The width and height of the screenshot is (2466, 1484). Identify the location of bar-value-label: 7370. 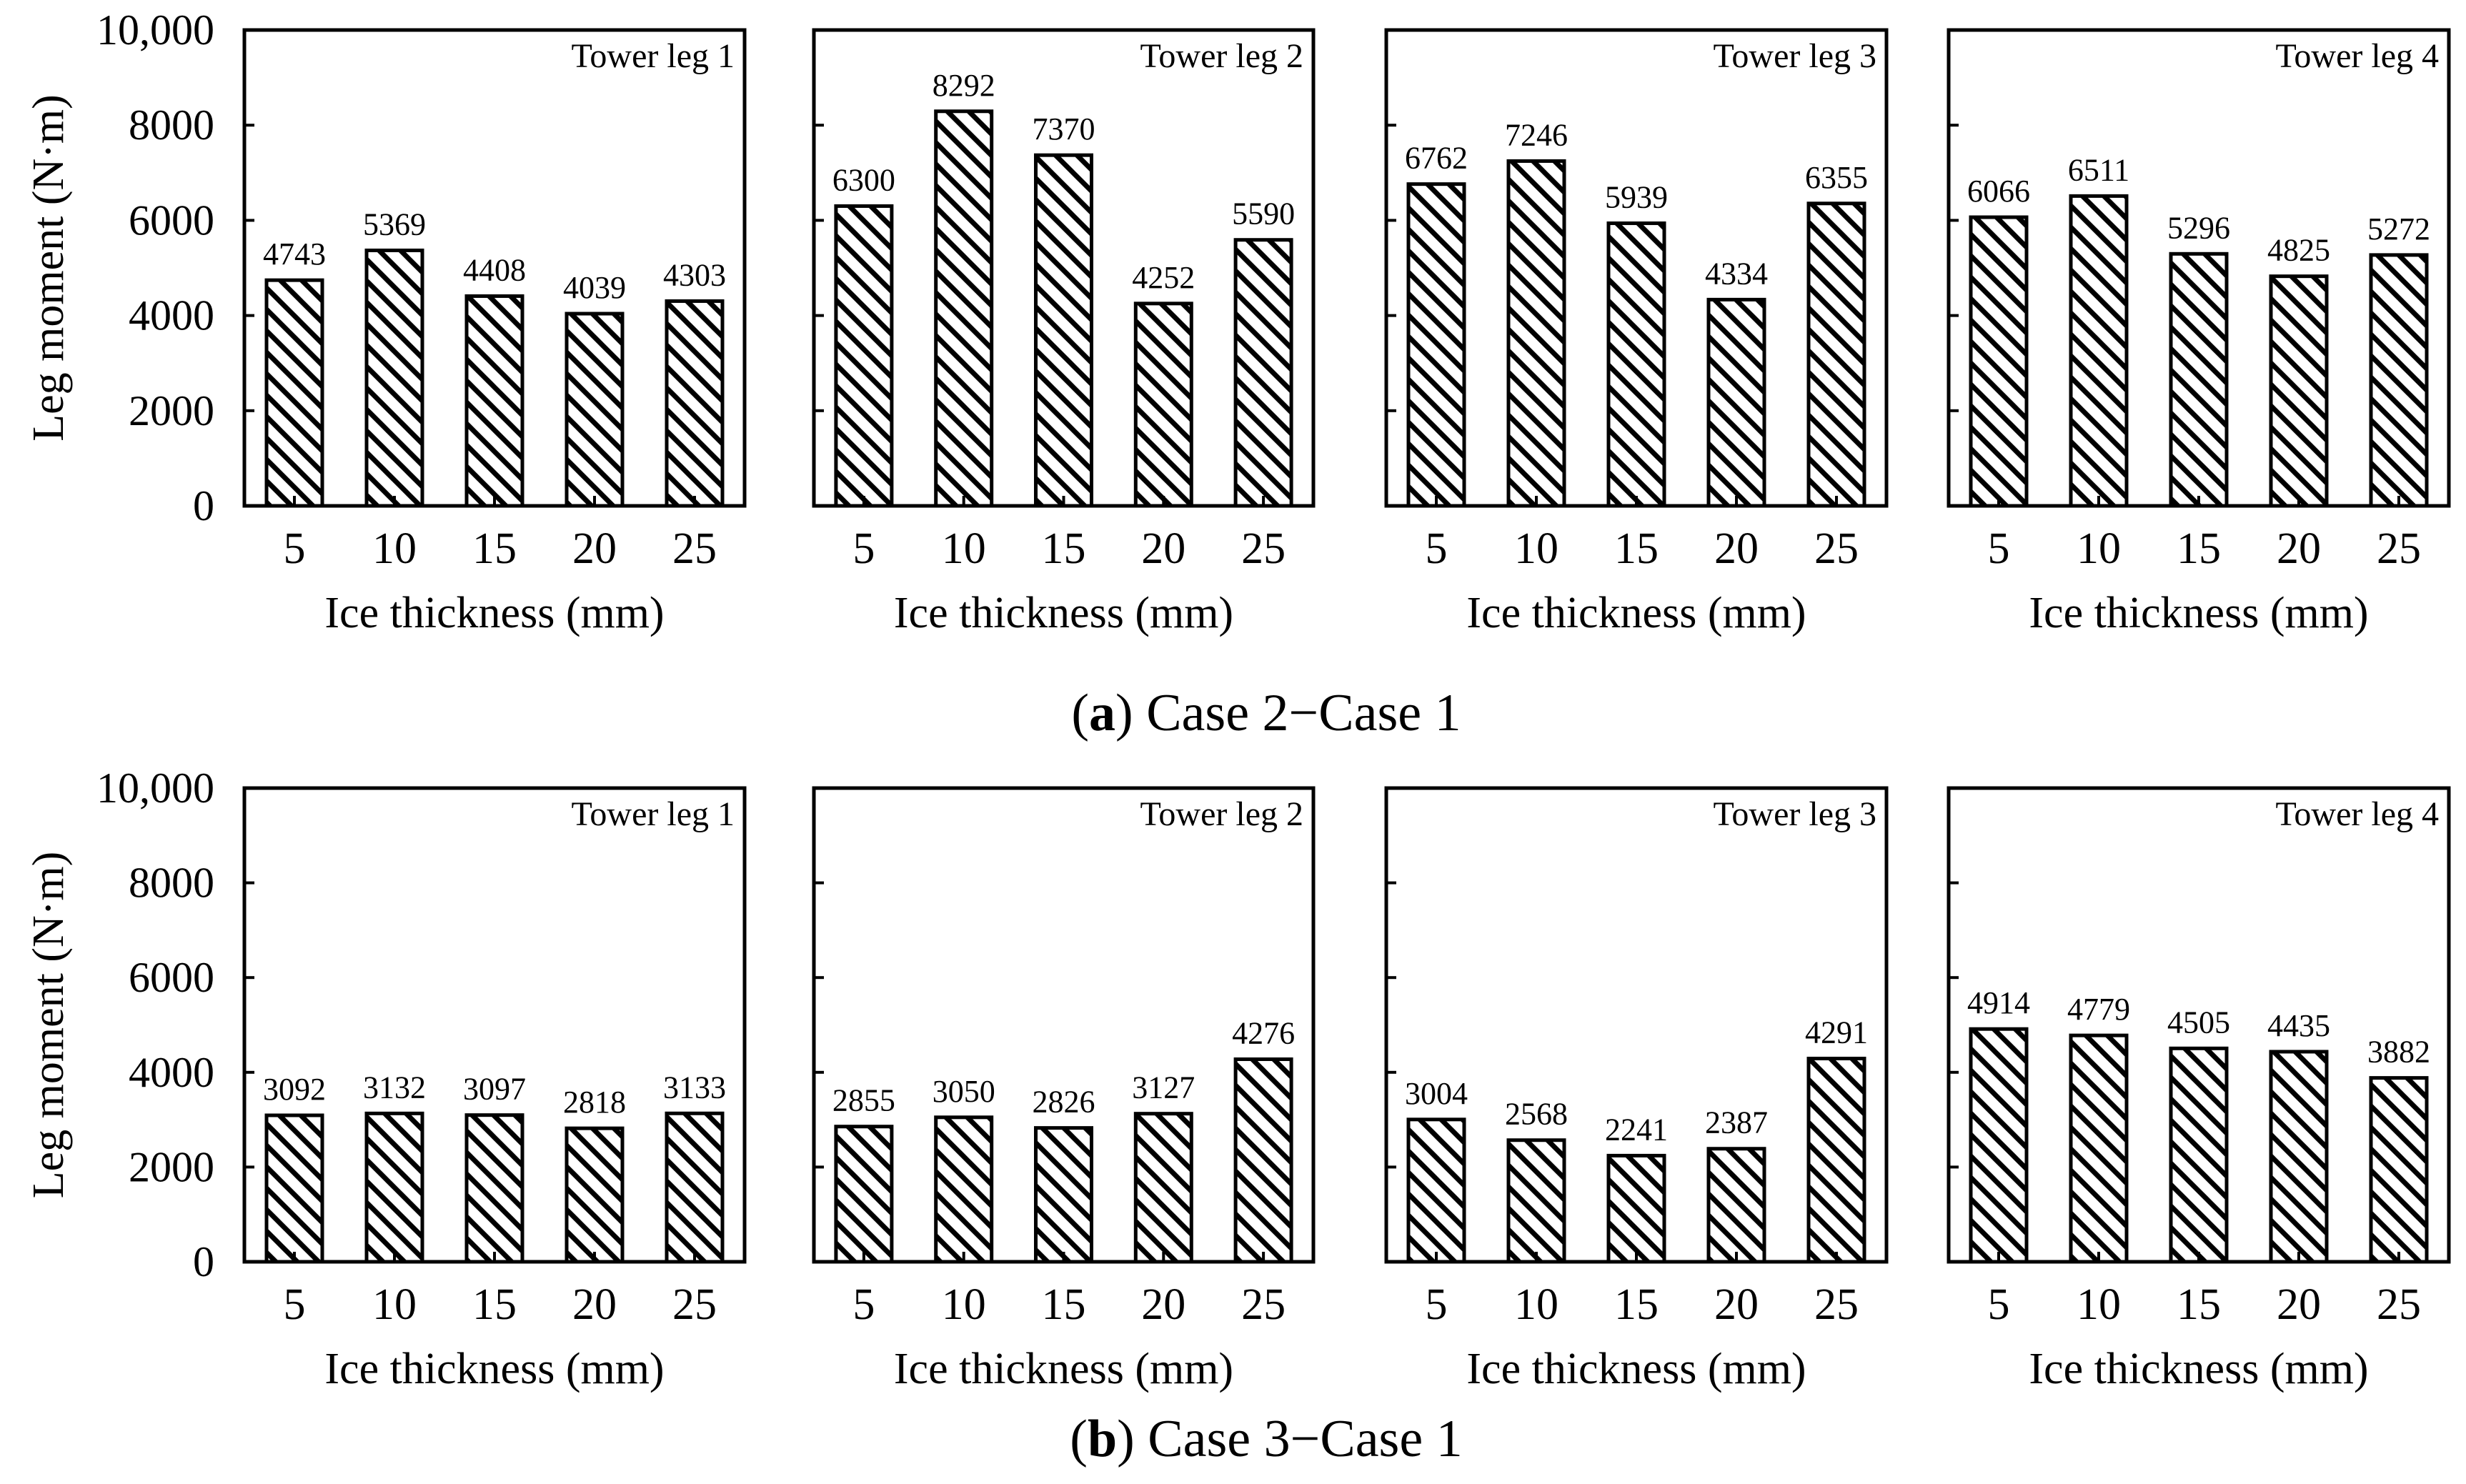
(1064, 129).